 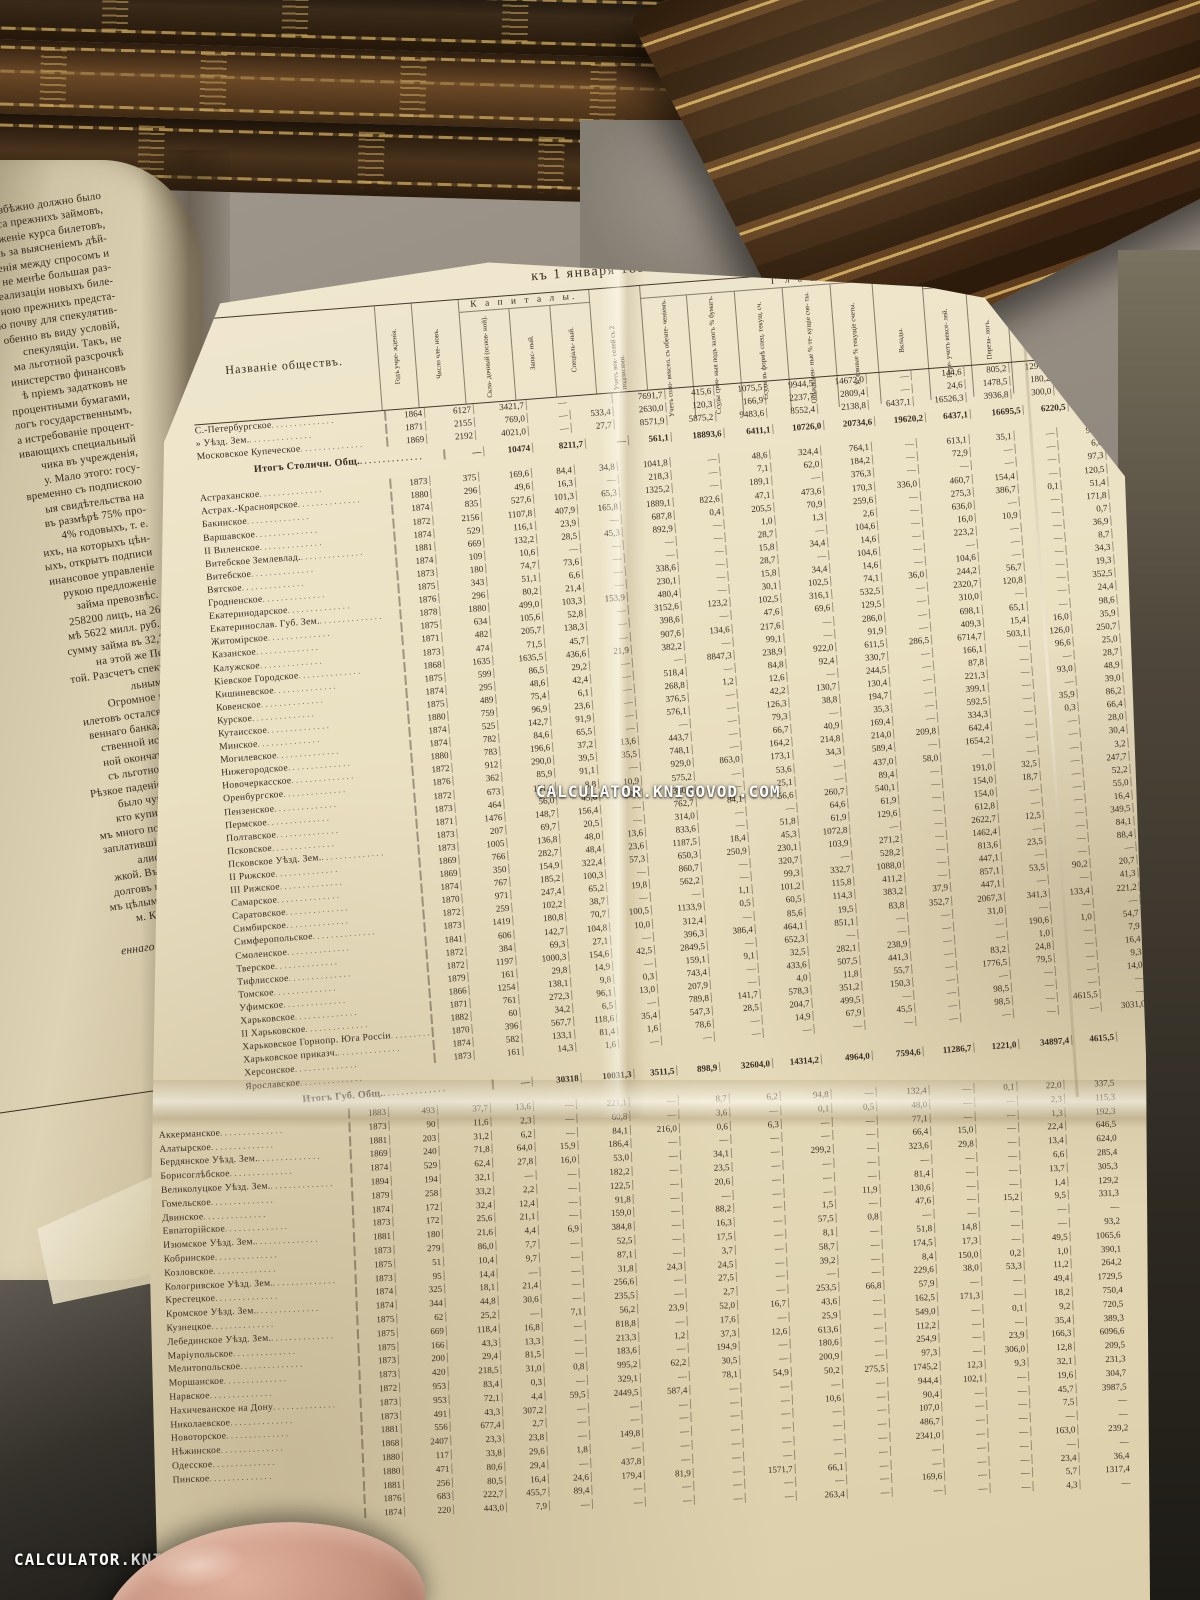 I want to click on cell-kapital: —, so click(x=1103, y=1414).